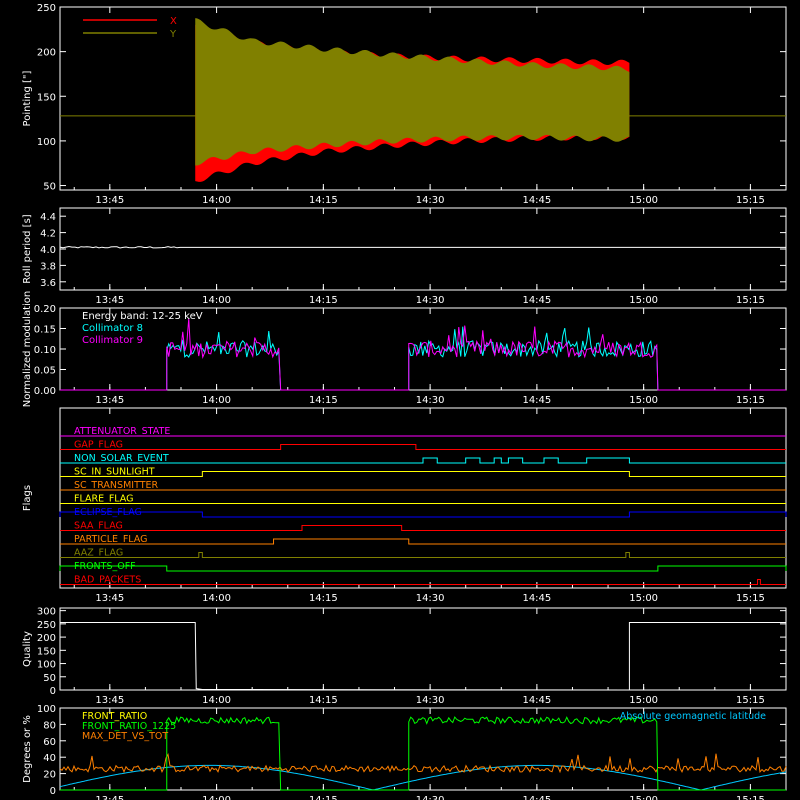 Image resolution: width=800 pixels, height=800 pixels. What do you see at coordinates (27, 749) in the screenshot?
I see `y-axis-label: Degrees or %` at bounding box center [27, 749].